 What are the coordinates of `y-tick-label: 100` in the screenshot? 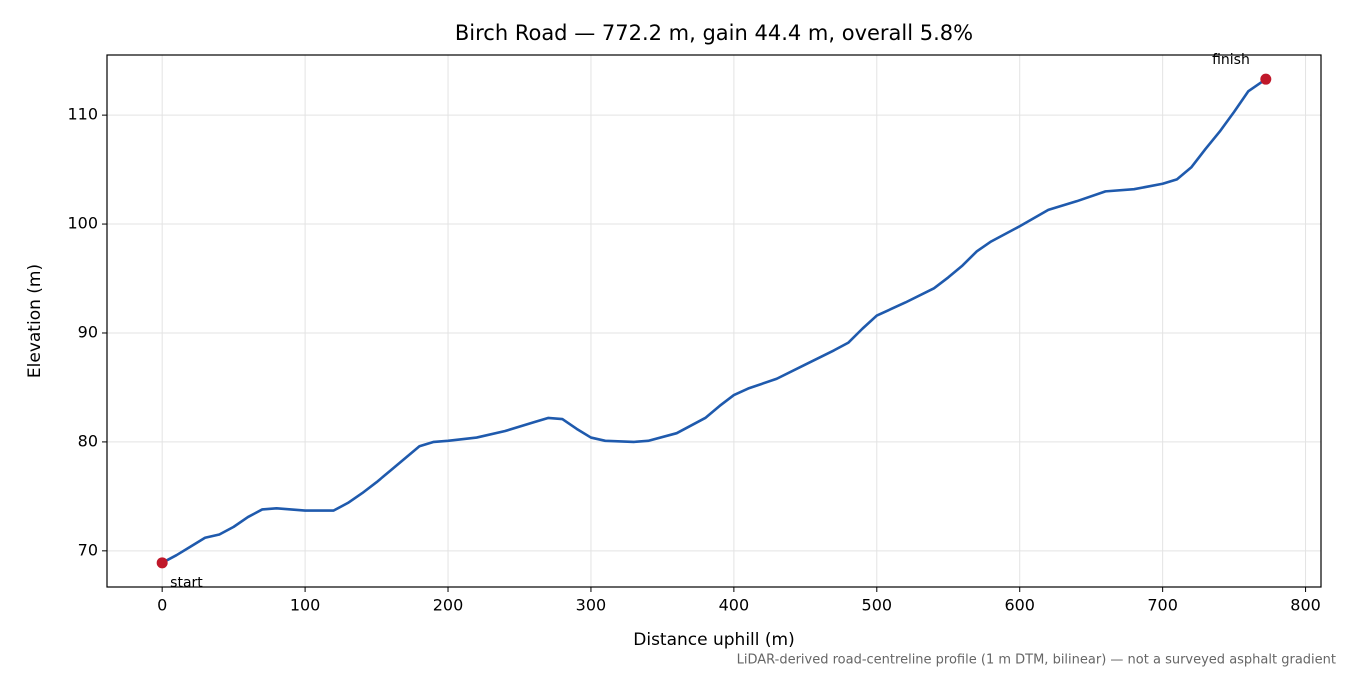 It's located at (82, 223).